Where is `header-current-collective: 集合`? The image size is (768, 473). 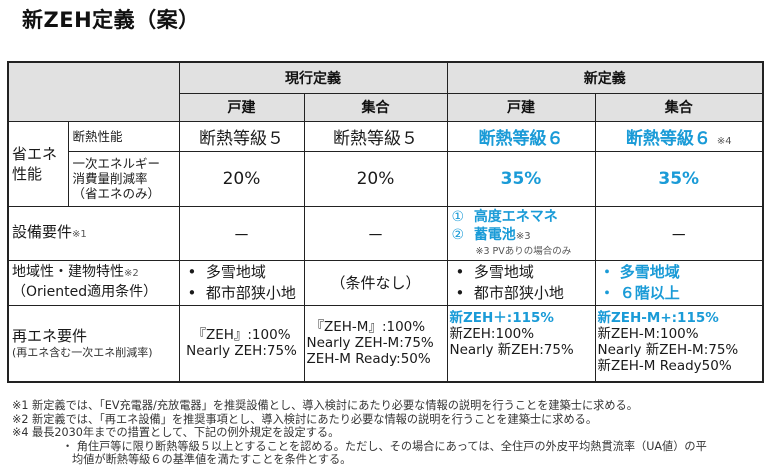
header-current-collective: 集合 is located at coordinates (375, 107).